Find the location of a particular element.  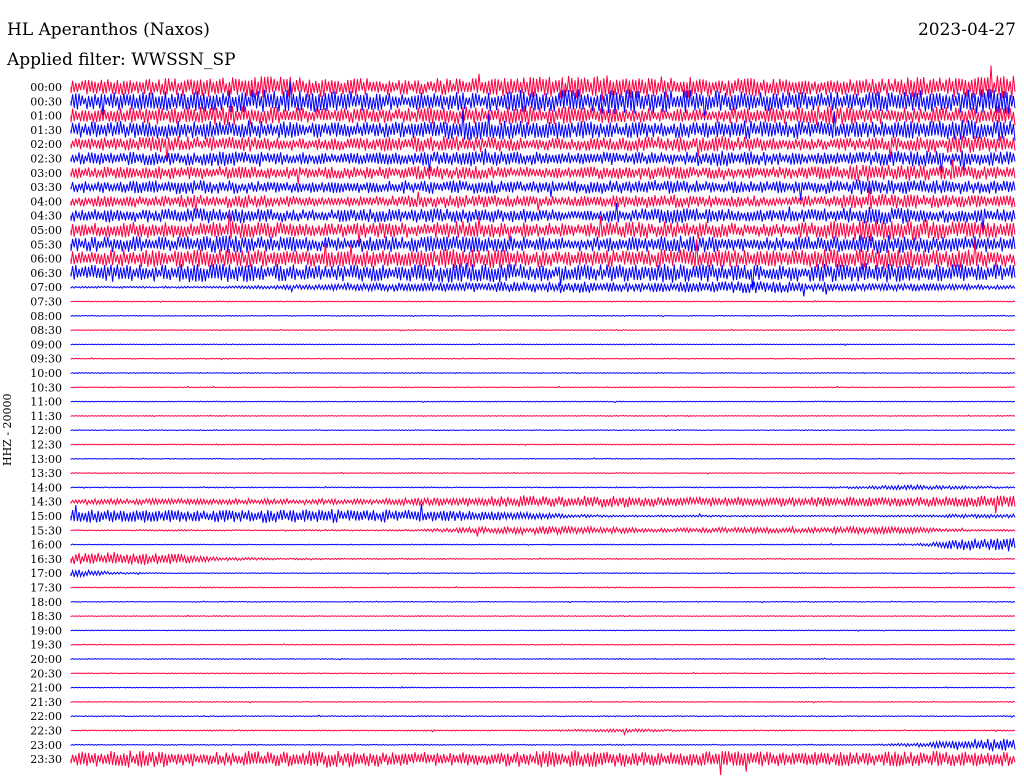

time-tick-label: 09:30 is located at coordinates (46, 359).